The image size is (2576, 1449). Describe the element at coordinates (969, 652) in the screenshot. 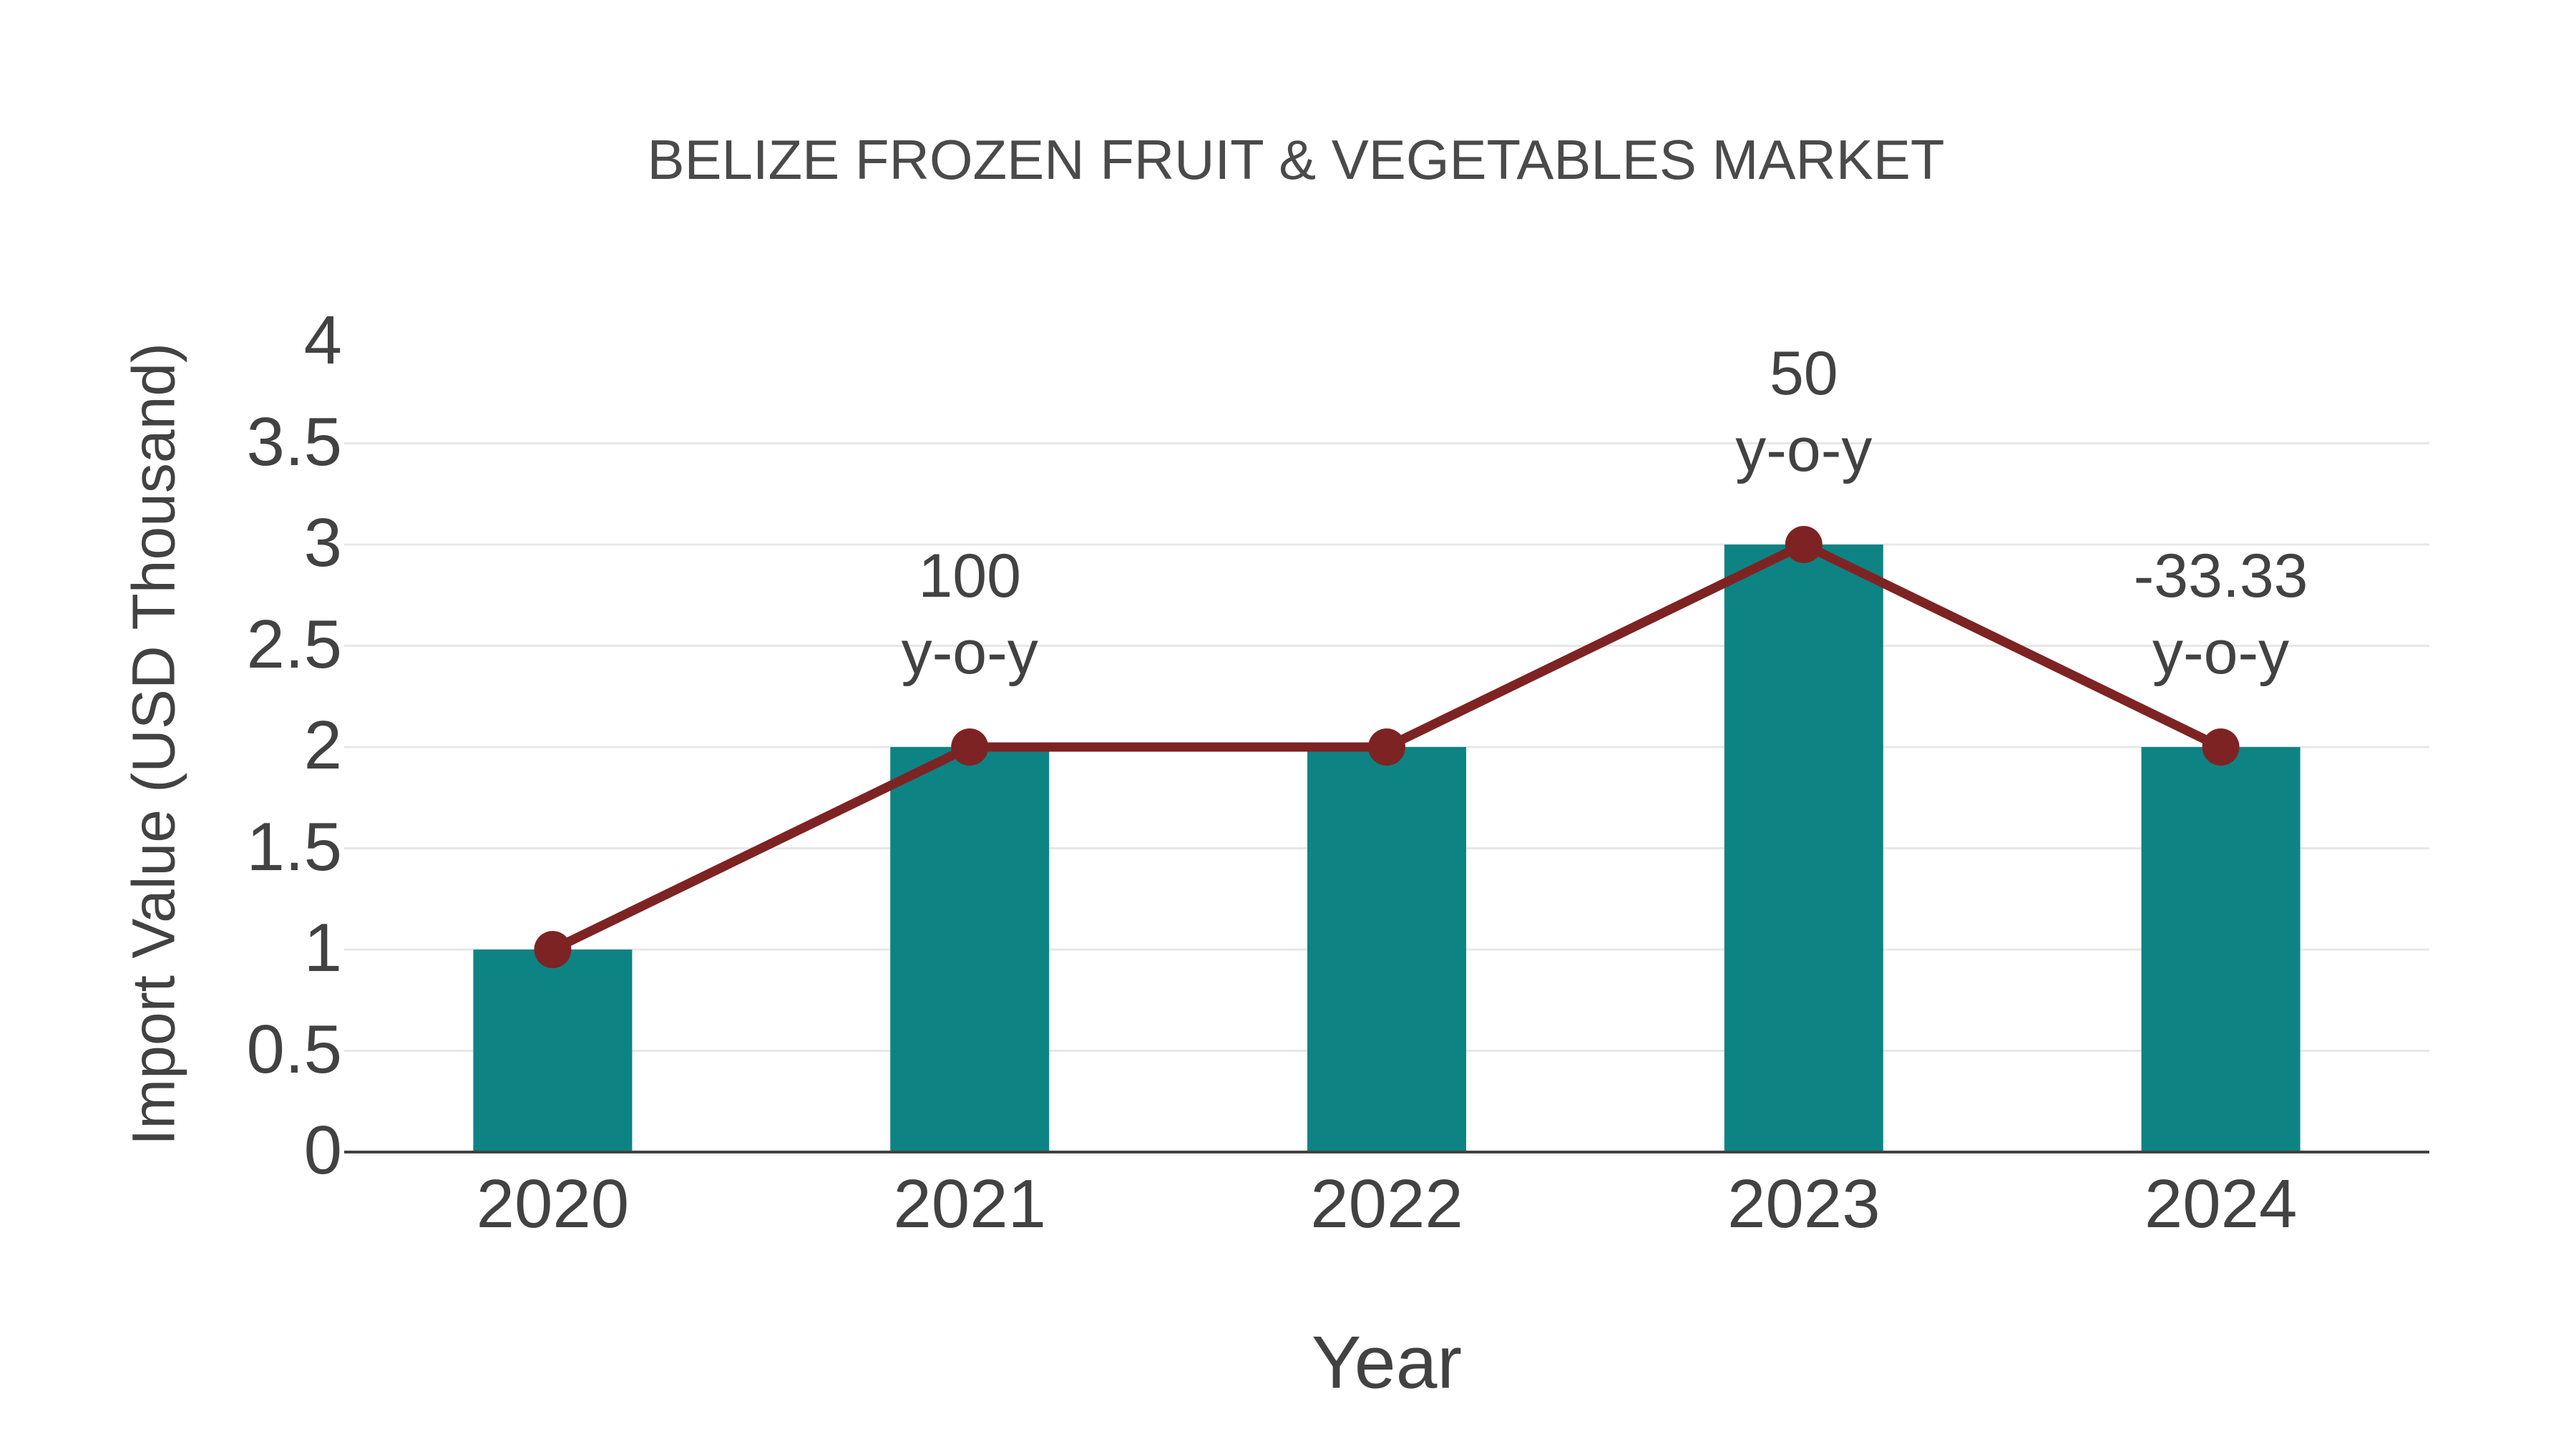

I see `annotation-sublabel-2021: y-o-y` at that location.